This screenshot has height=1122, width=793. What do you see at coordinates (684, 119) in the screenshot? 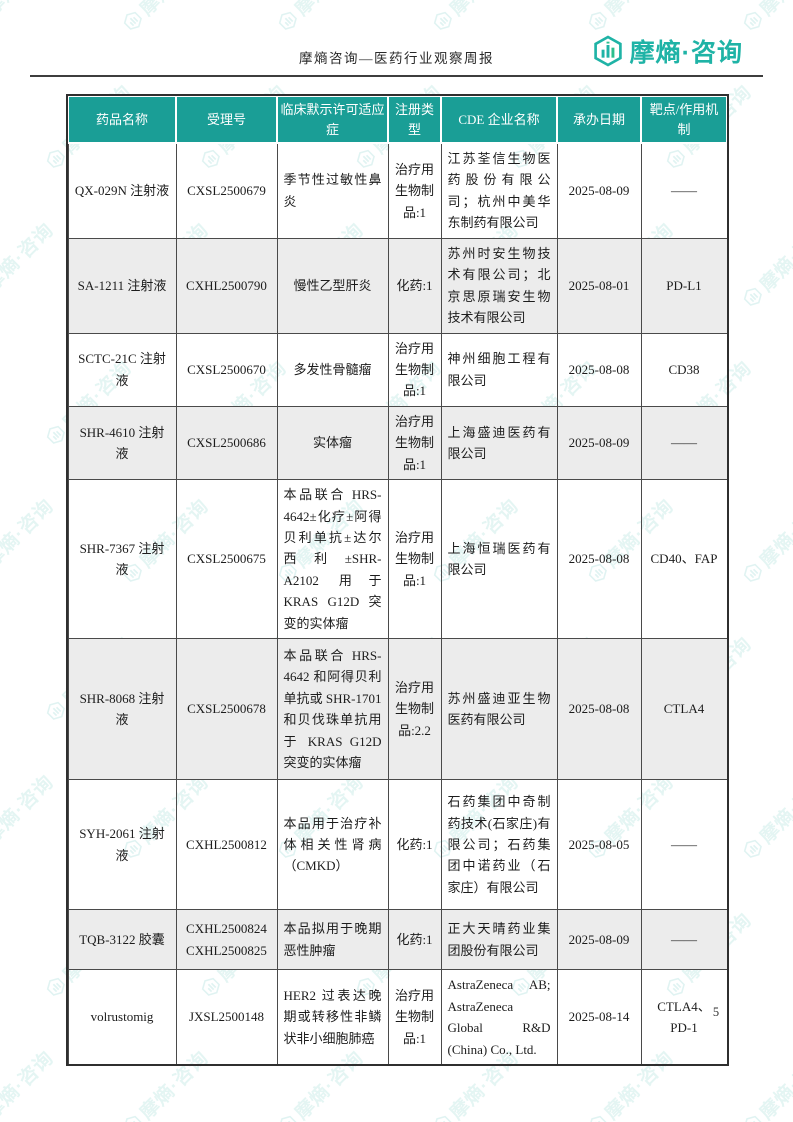
I see `column-header: 靶点/作用机制` at bounding box center [684, 119].